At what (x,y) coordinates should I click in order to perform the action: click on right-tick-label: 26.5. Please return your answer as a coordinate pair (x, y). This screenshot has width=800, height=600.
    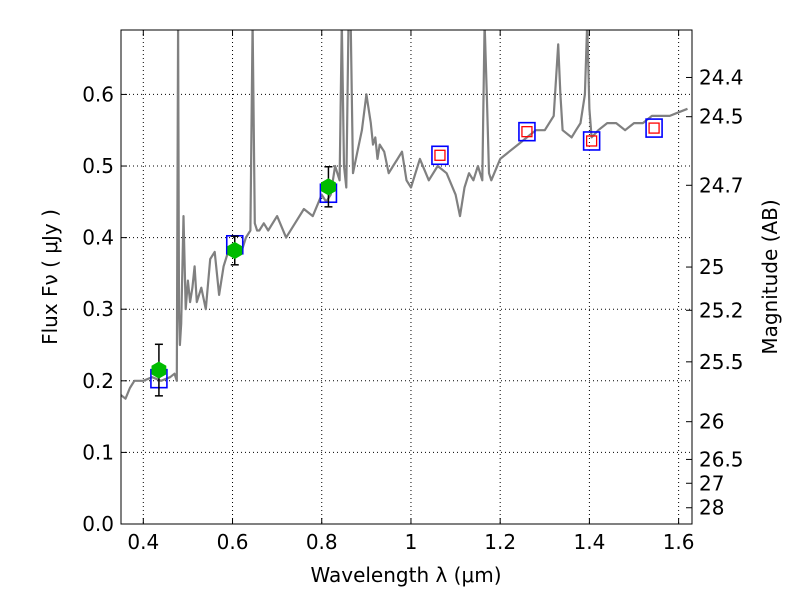
    Looking at the image, I should click on (721, 459).